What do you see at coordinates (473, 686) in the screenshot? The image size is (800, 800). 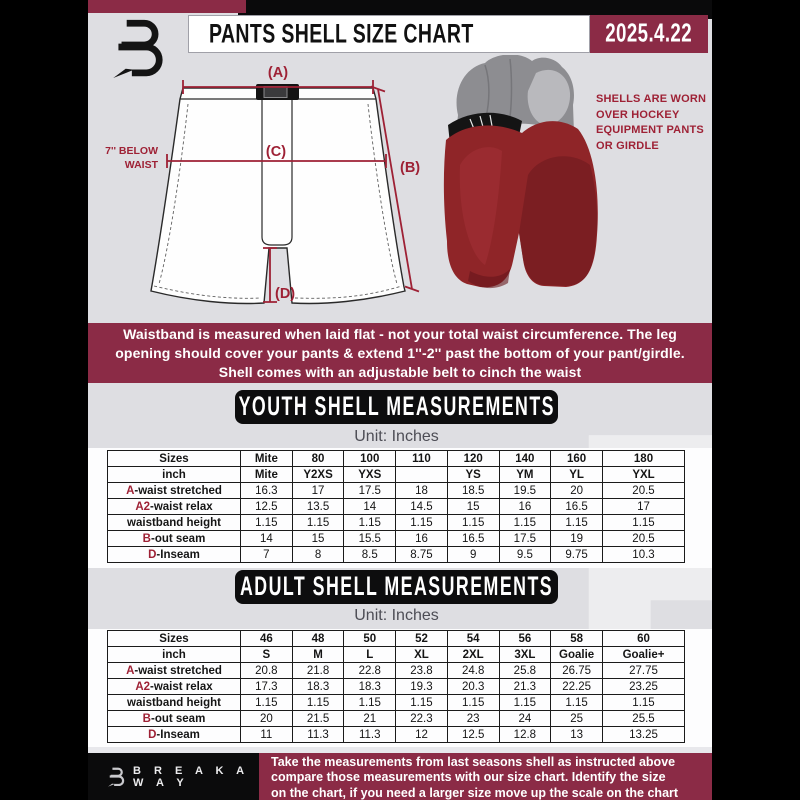 I see `table-cell: 20.3` at bounding box center [473, 686].